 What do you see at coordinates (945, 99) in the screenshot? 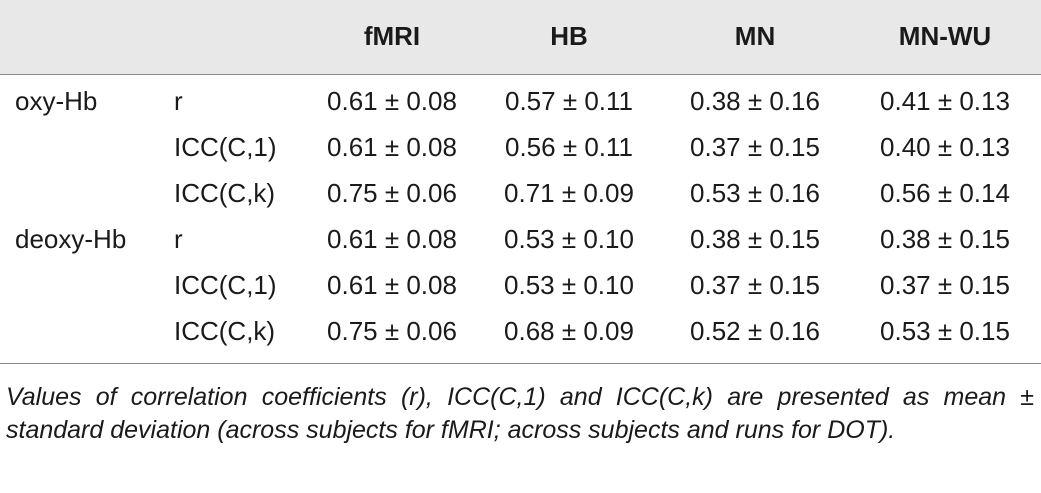
I see `table-cell: 0.41 ± 0.13` at bounding box center [945, 99].